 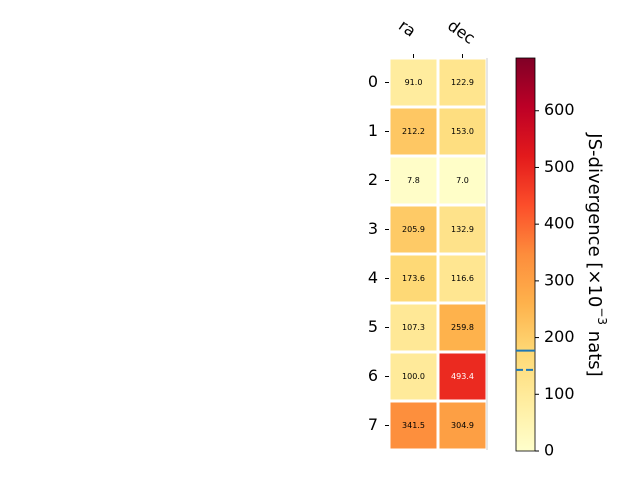 I want to click on colorbar-tick-label: 200, so click(x=559, y=336).